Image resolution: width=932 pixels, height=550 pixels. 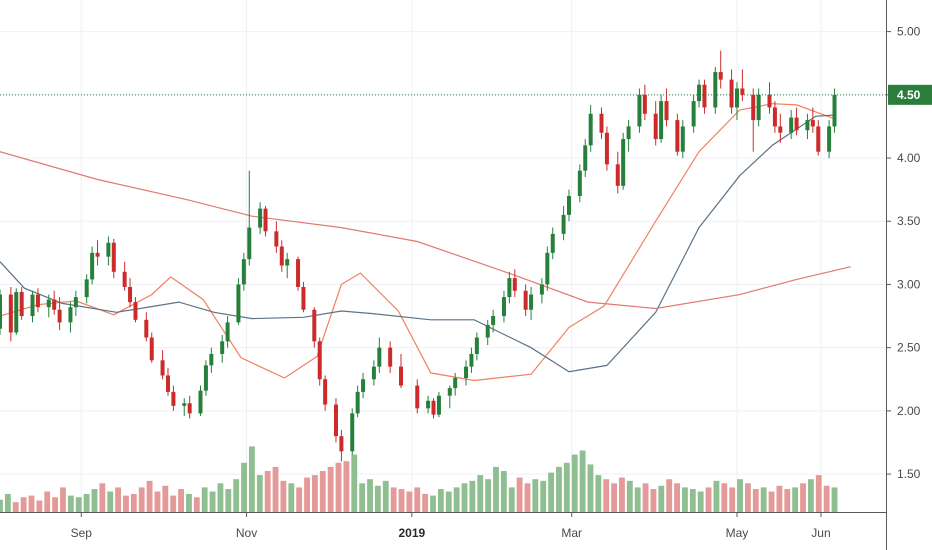 What do you see at coordinates (419, 479) in the screenshot?
I see `volume-bars` at bounding box center [419, 479].